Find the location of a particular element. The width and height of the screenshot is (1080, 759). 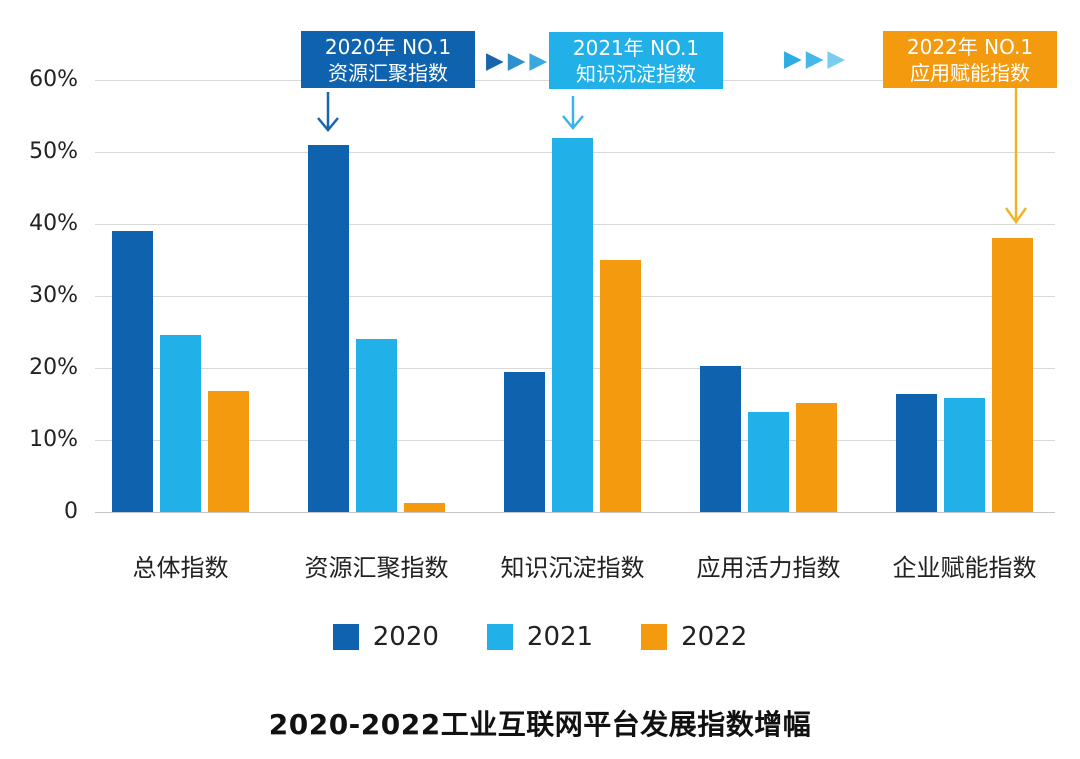

legend-label: 2020 is located at coordinates (405, 637).